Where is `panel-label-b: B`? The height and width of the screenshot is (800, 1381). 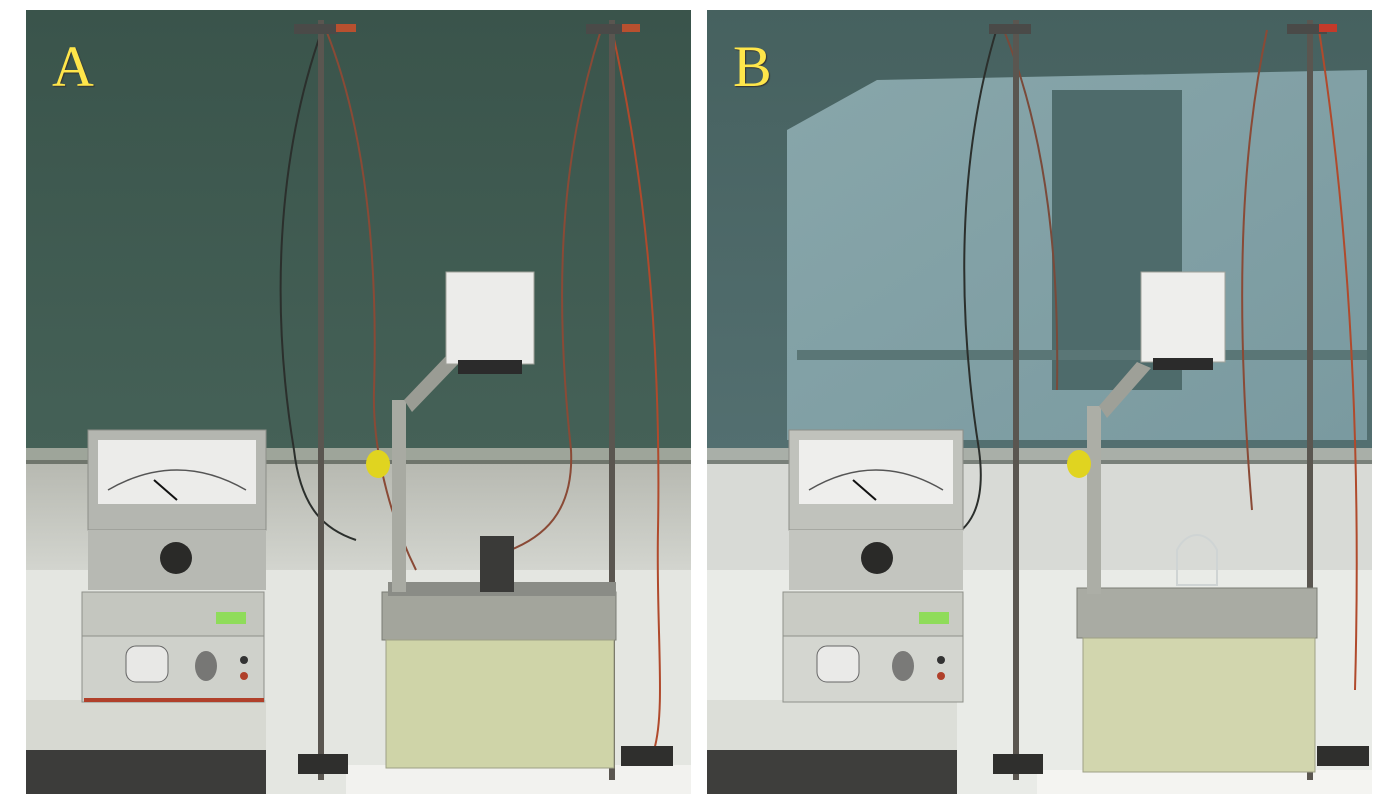
panel-label-b: B is located at coordinates (752, 66).